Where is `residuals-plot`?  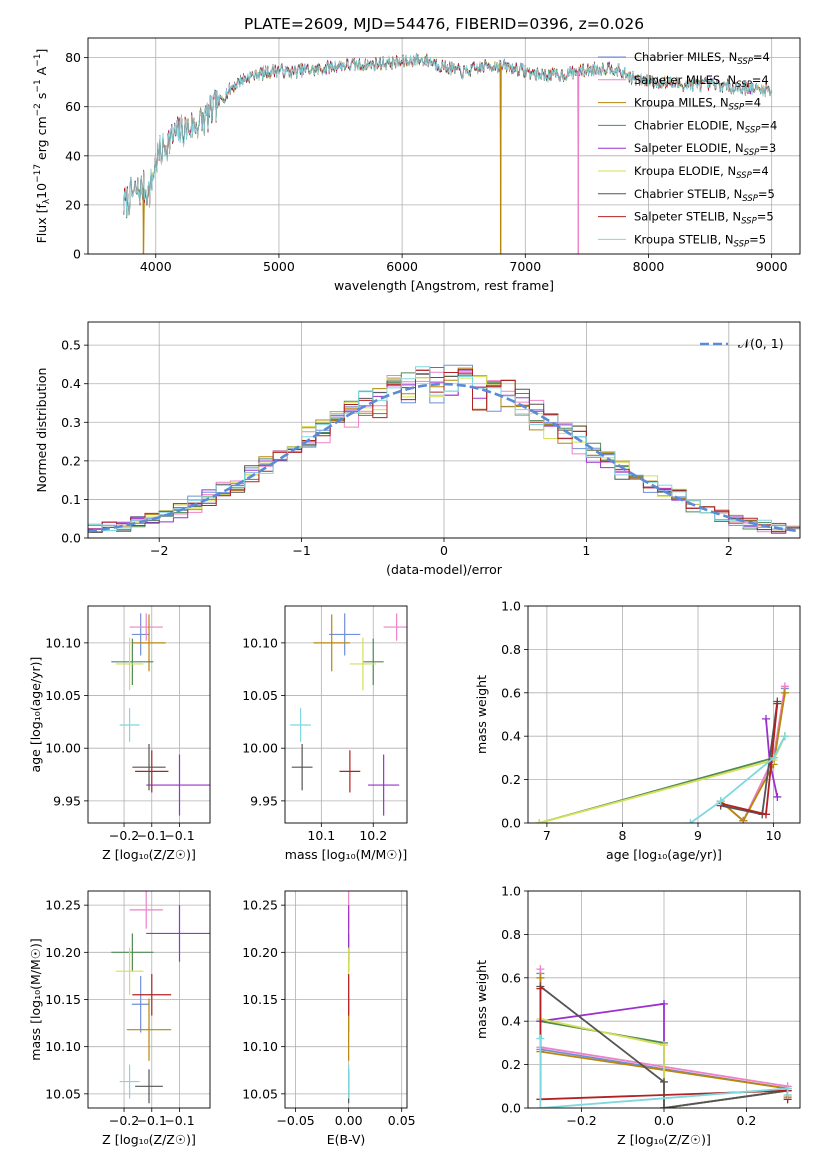 residuals-plot is located at coordinates (444, 449).